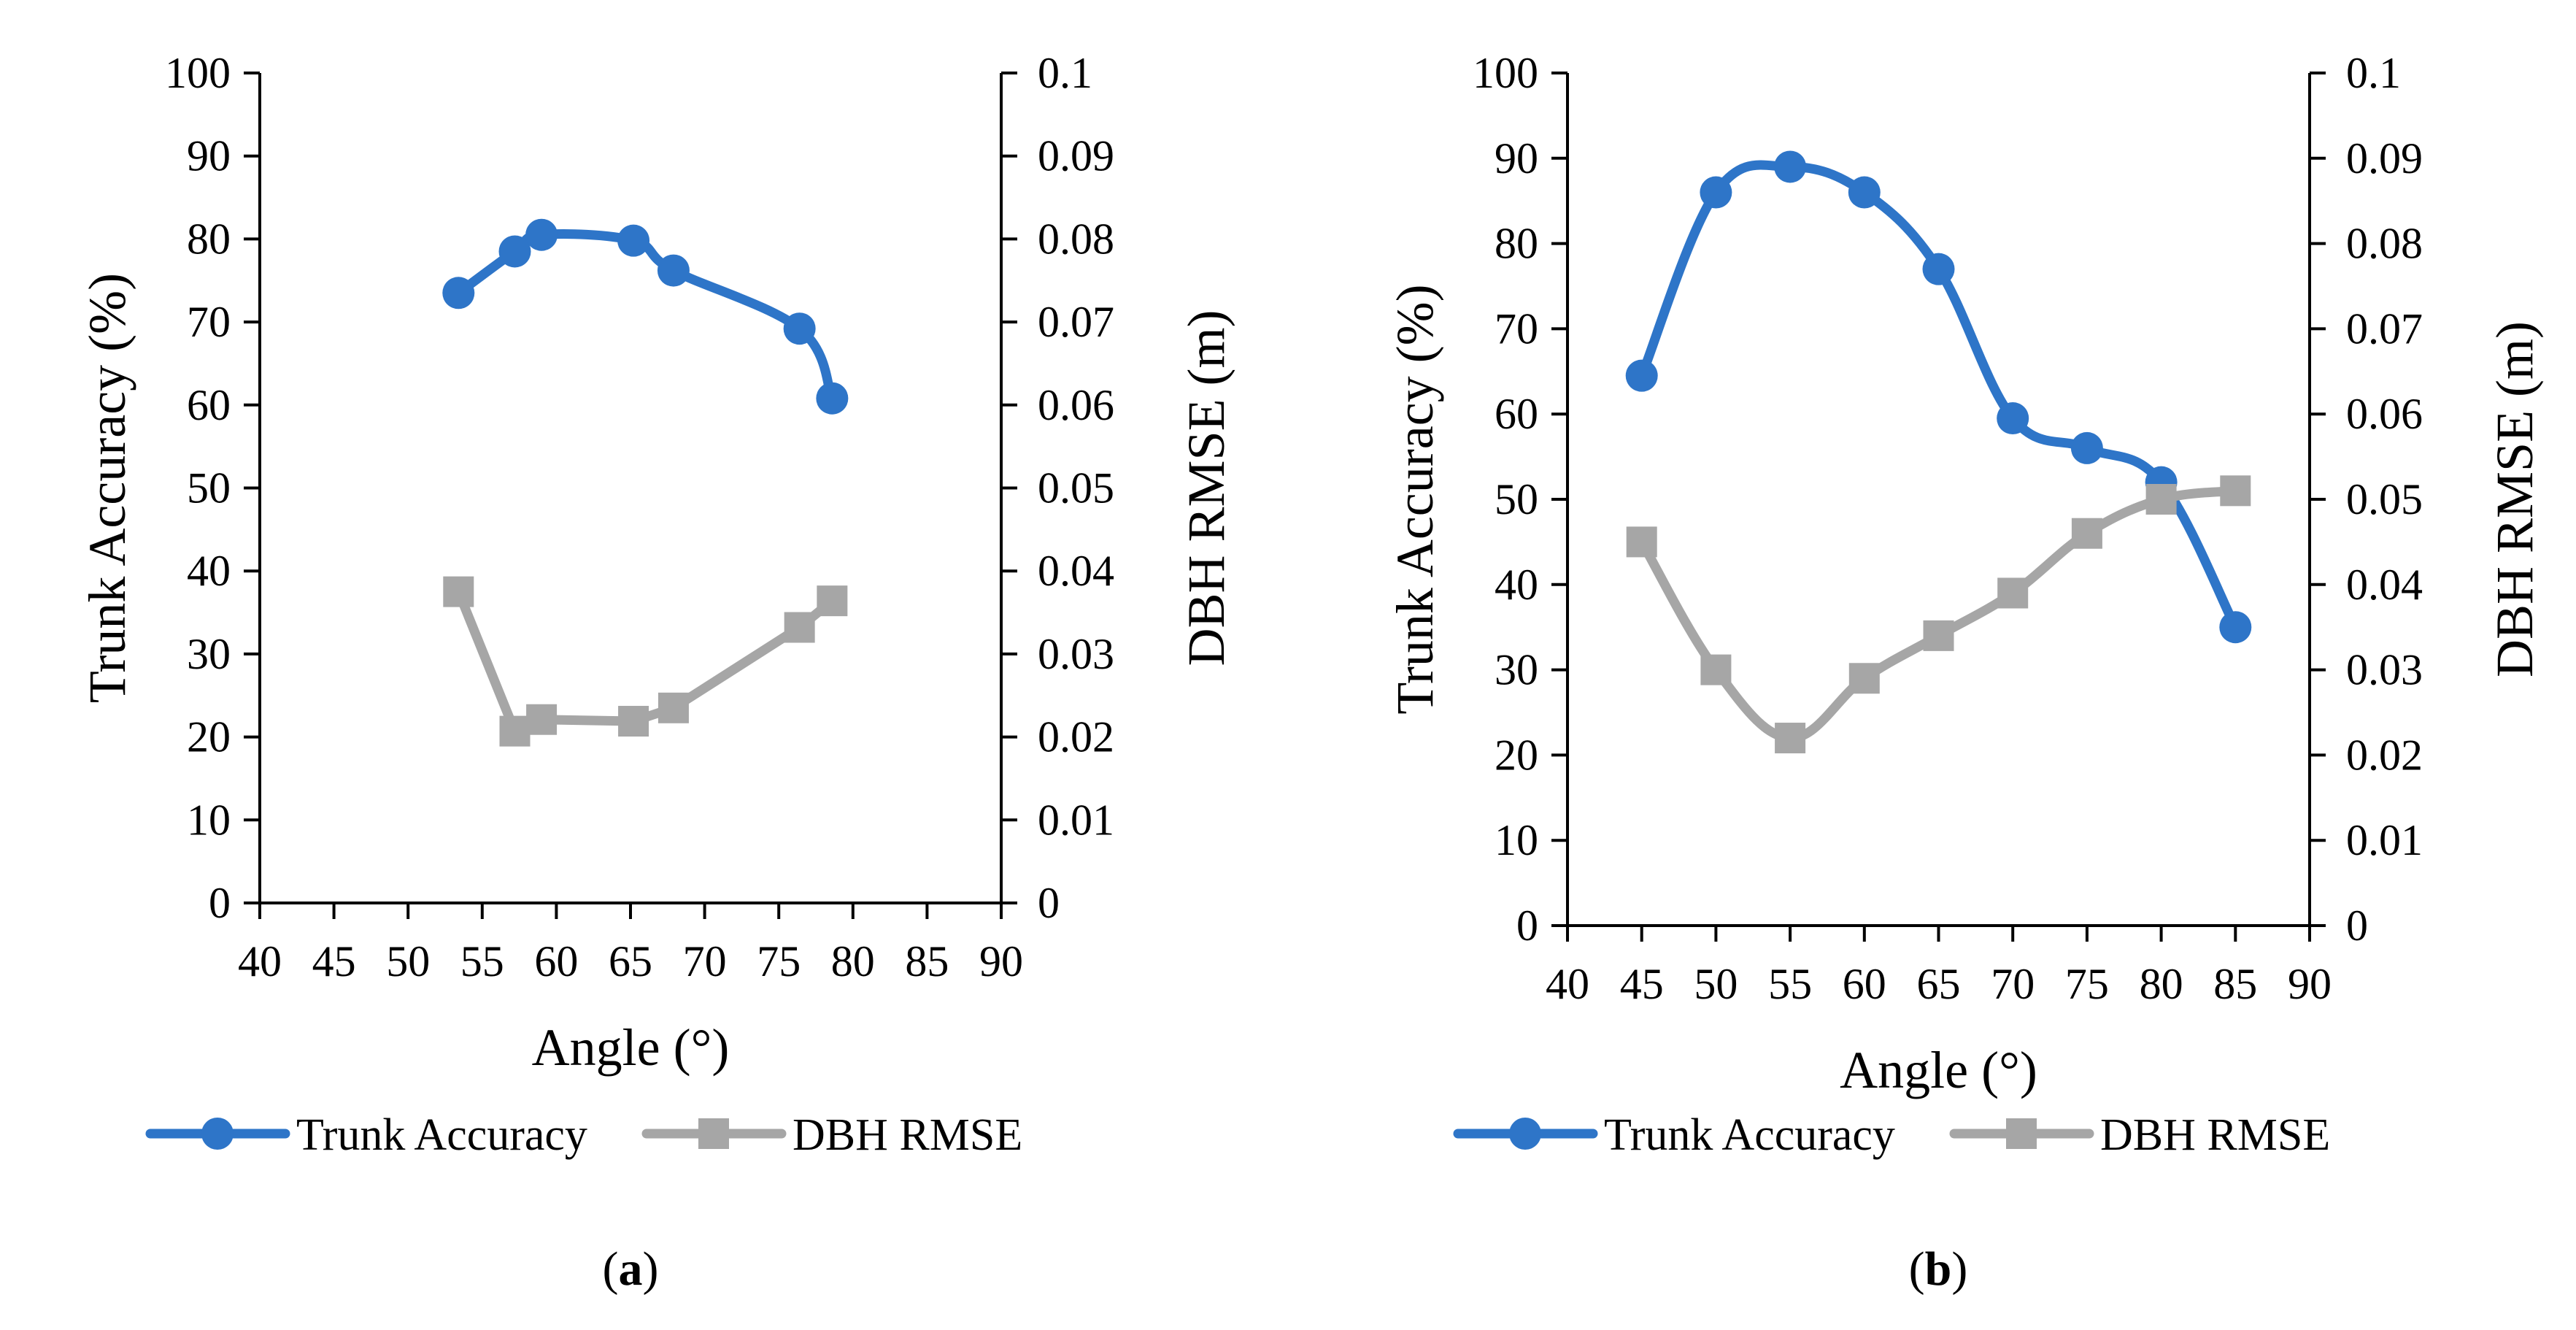 The width and height of the screenshot is (2576, 1330). What do you see at coordinates (1939, 614) in the screenshot?
I see `dbh-rmse-line` at bounding box center [1939, 614].